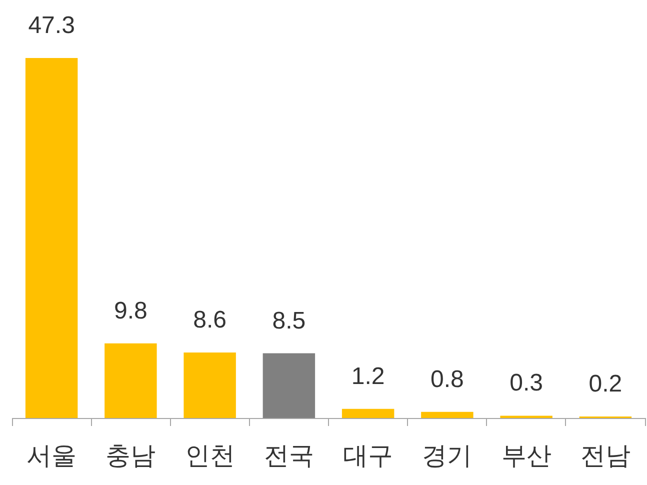 This screenshot has height=485, width=647. Describe the element at coordinates (131, 456) in the screenshot. I see `x-tick-label: 충남` at that location.